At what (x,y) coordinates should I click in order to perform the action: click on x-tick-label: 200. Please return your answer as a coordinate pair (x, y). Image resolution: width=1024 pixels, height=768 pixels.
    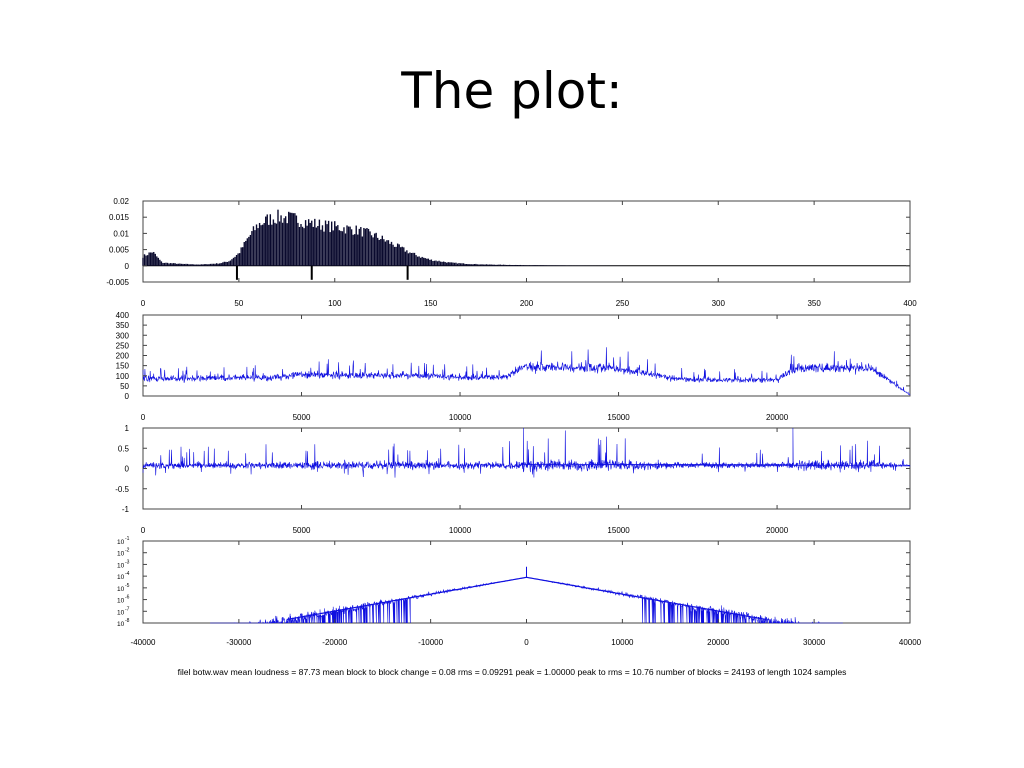
    Looking at the image, I should click on (527, 303).